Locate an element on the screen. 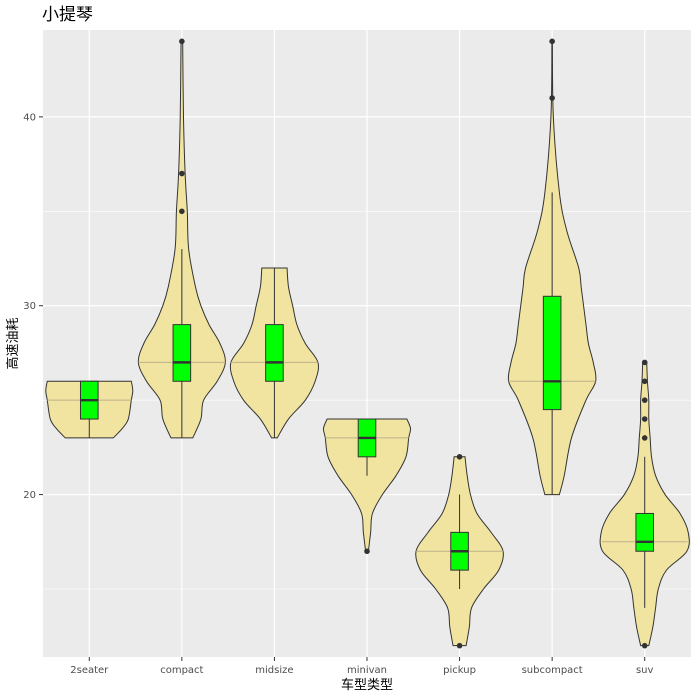 This screenshot has width=700, height=700. chart-title: 小提琴 is located at coordinates (67, 15).